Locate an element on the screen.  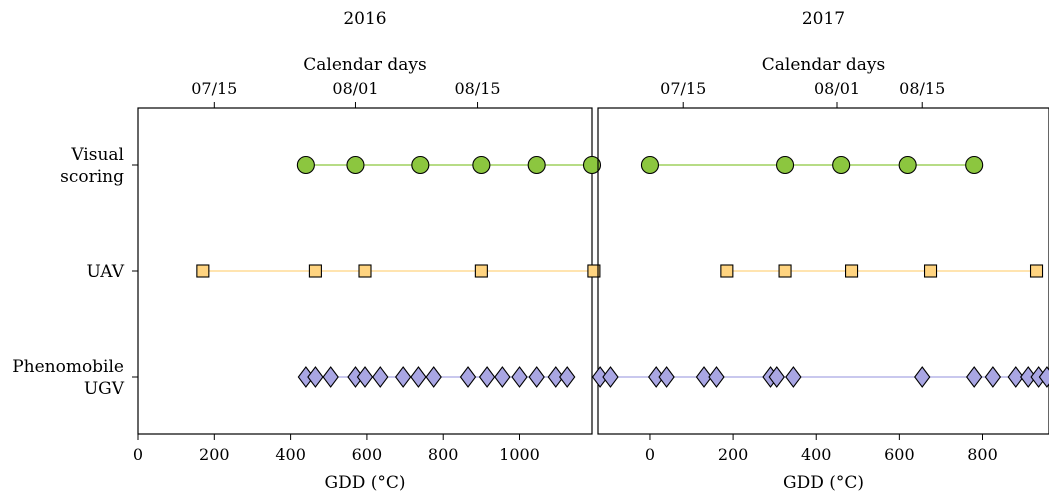
row-label: scoring is located at coordinates (92, 177).